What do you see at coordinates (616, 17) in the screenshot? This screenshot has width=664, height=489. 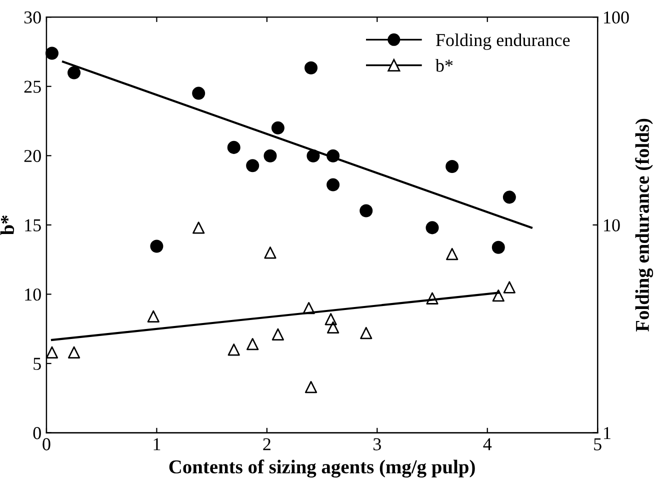 I see `y2-tick-label: 100` at bounding box center [616, 17].